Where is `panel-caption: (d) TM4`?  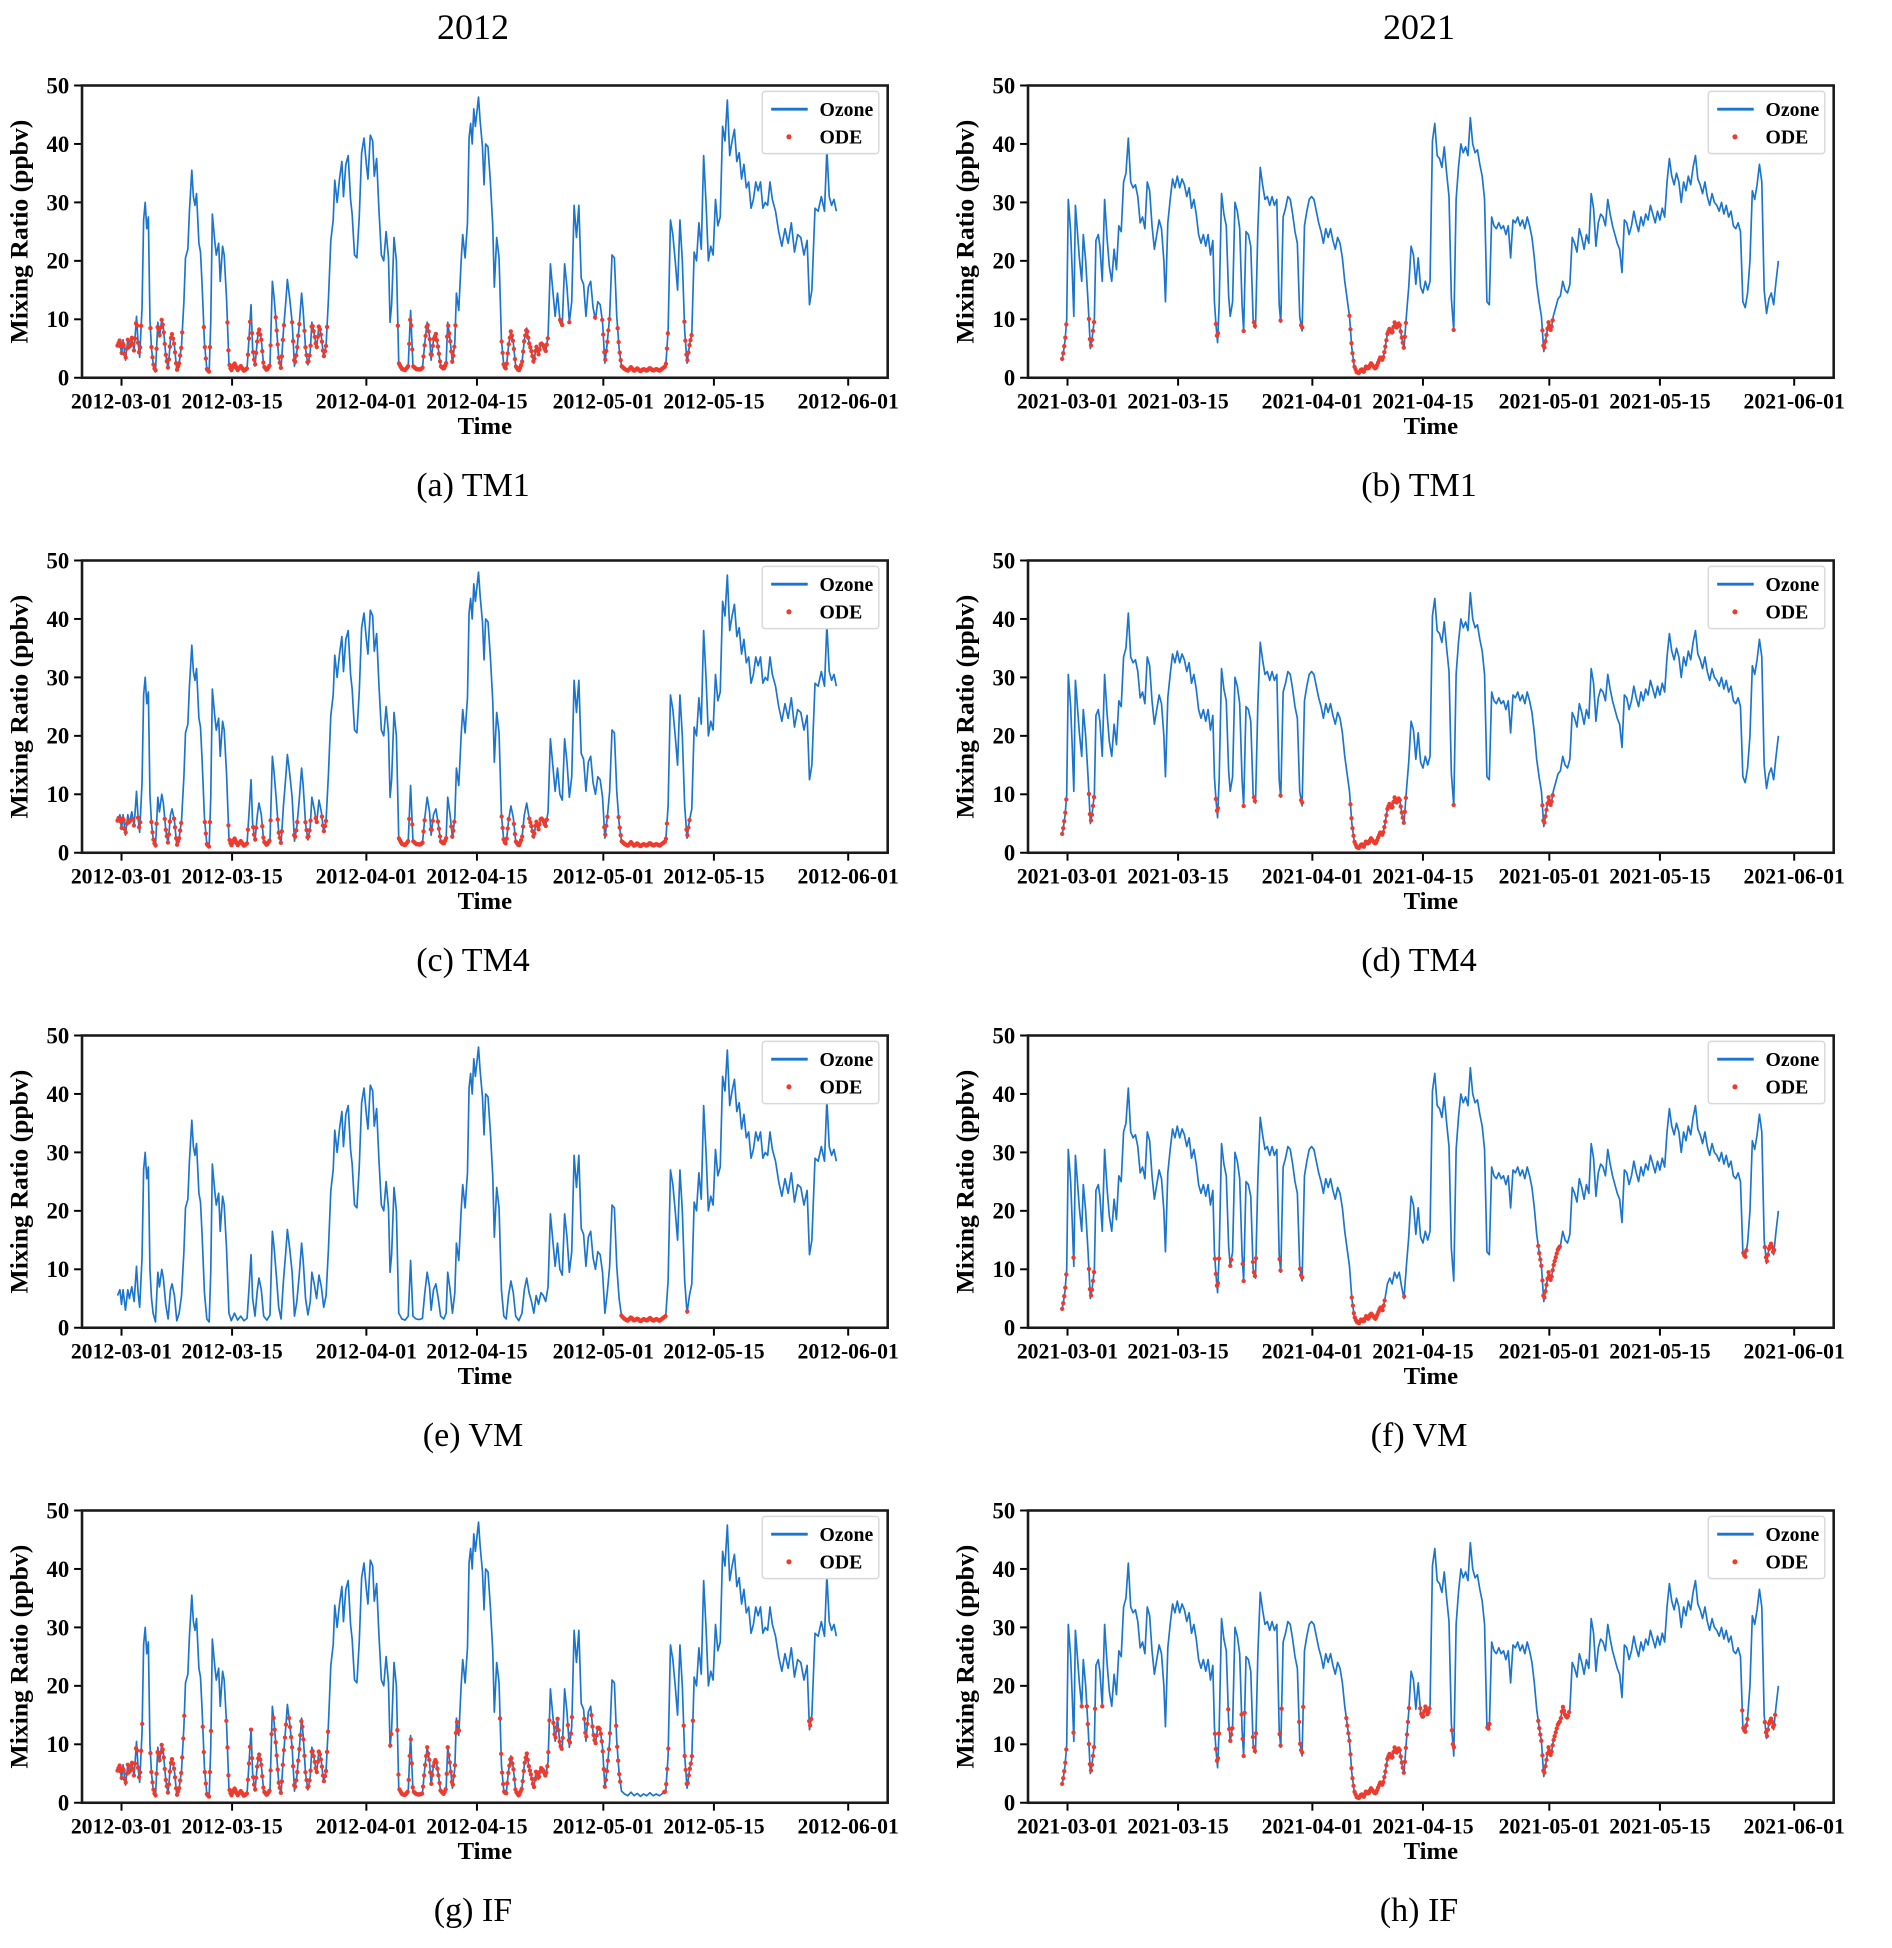
panel-caption: (d) TM4 is located at coordinates (1419, 960).